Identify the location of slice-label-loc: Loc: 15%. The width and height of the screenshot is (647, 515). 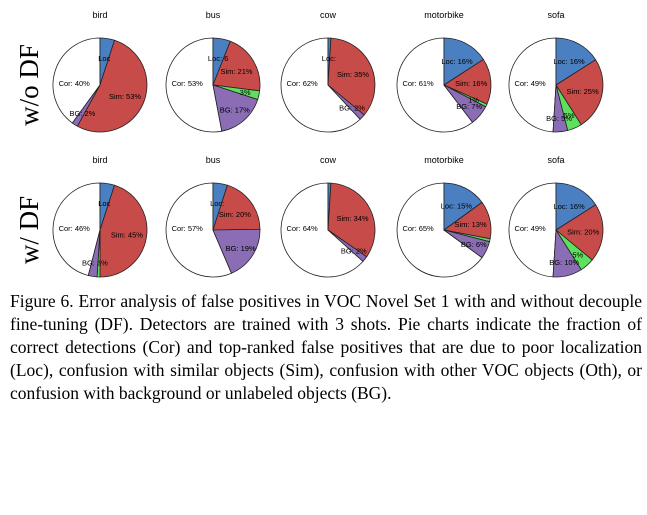
(457, 206).